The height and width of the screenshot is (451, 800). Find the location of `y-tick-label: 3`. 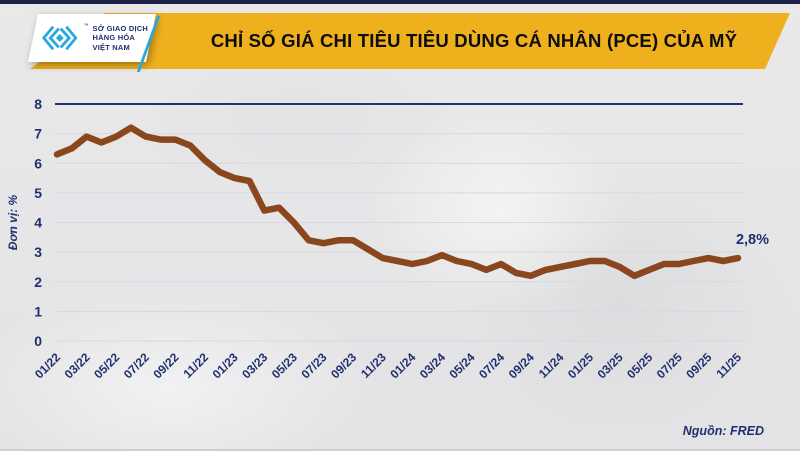

y-tick-label: 3 is located at coordinates (38, 252).